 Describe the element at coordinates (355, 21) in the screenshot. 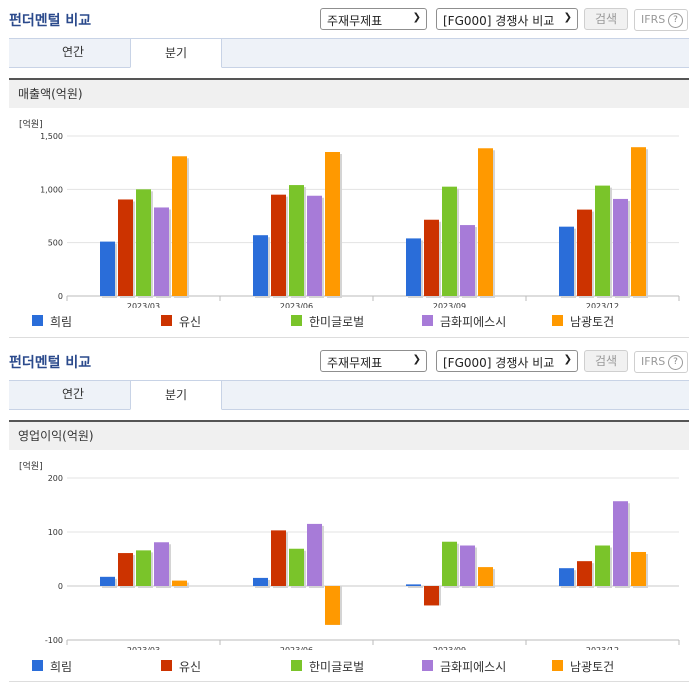

I see `statement-select-value: 주재무제표` at that location.